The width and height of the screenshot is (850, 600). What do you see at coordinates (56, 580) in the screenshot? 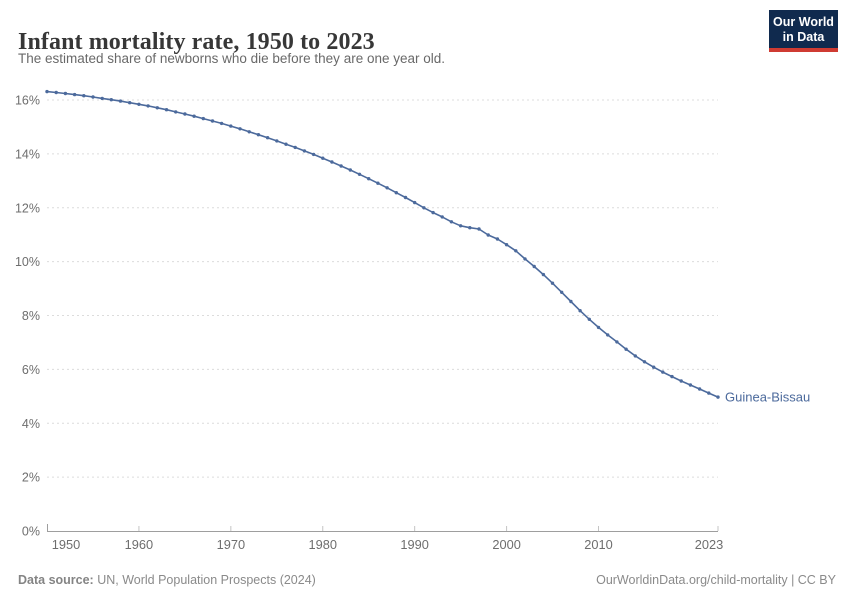
I see `data-source-label: Data source:` at bounding box center [56, 580].